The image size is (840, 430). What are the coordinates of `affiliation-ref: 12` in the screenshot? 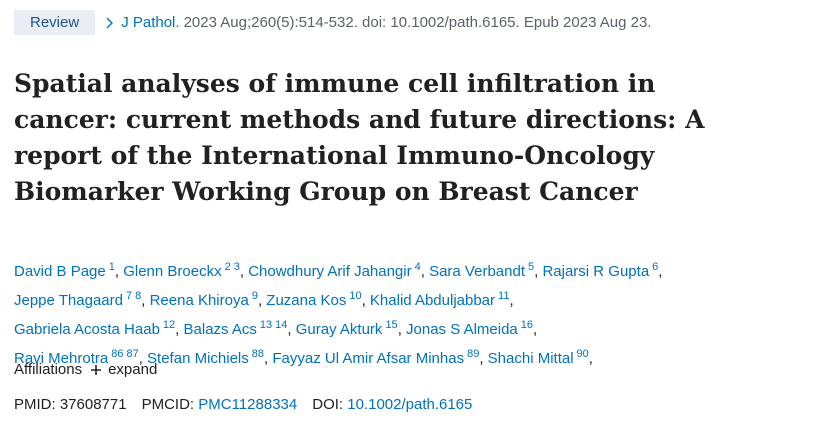 It's located at (169, 325).